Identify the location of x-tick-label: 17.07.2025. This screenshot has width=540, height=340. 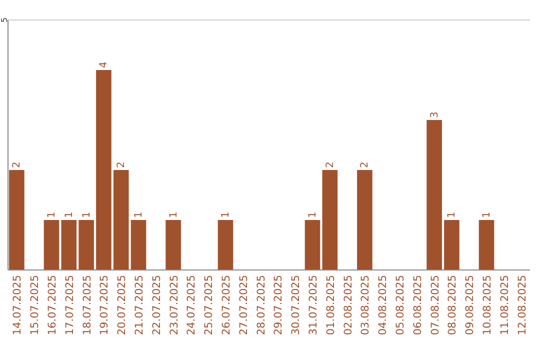
(70, 305).